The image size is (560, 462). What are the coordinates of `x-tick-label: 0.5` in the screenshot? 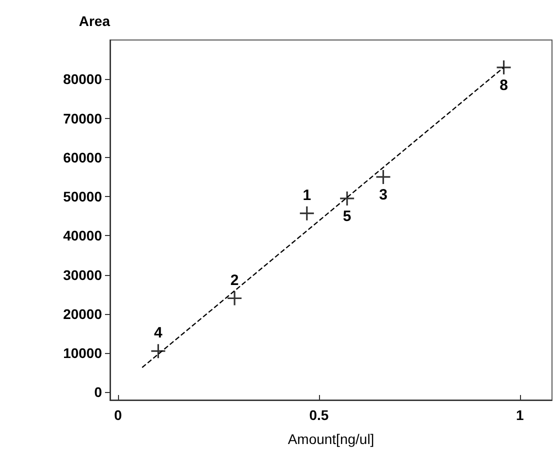 It's located at (319, 415).